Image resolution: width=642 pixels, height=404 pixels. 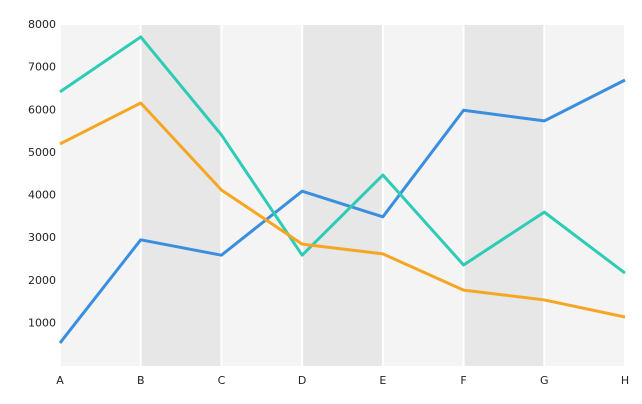 What do you see at coordinates (463, 380) in the screenshot?
I see `x-tick-label: F` at bounding box center [463, 380].